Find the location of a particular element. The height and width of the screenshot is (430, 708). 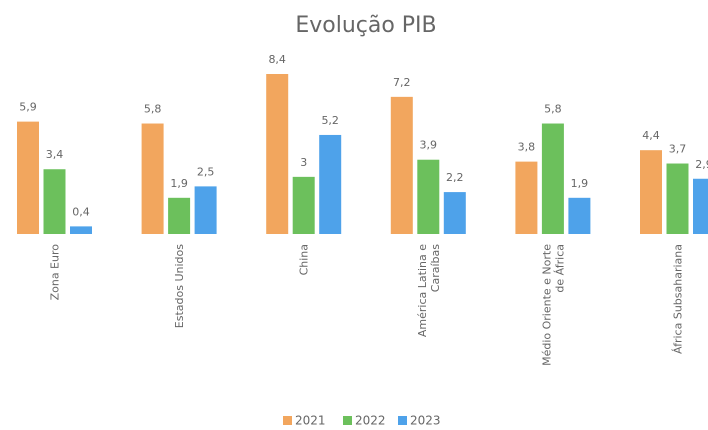

value-label: 0,4 is located at coordinates (81, 211).